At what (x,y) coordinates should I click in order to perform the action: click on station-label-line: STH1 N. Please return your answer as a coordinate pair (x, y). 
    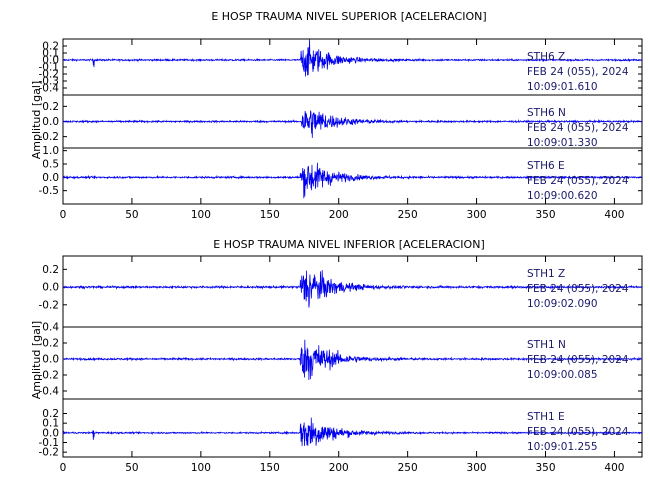
    Looking at the image, I should click on (546, 345).